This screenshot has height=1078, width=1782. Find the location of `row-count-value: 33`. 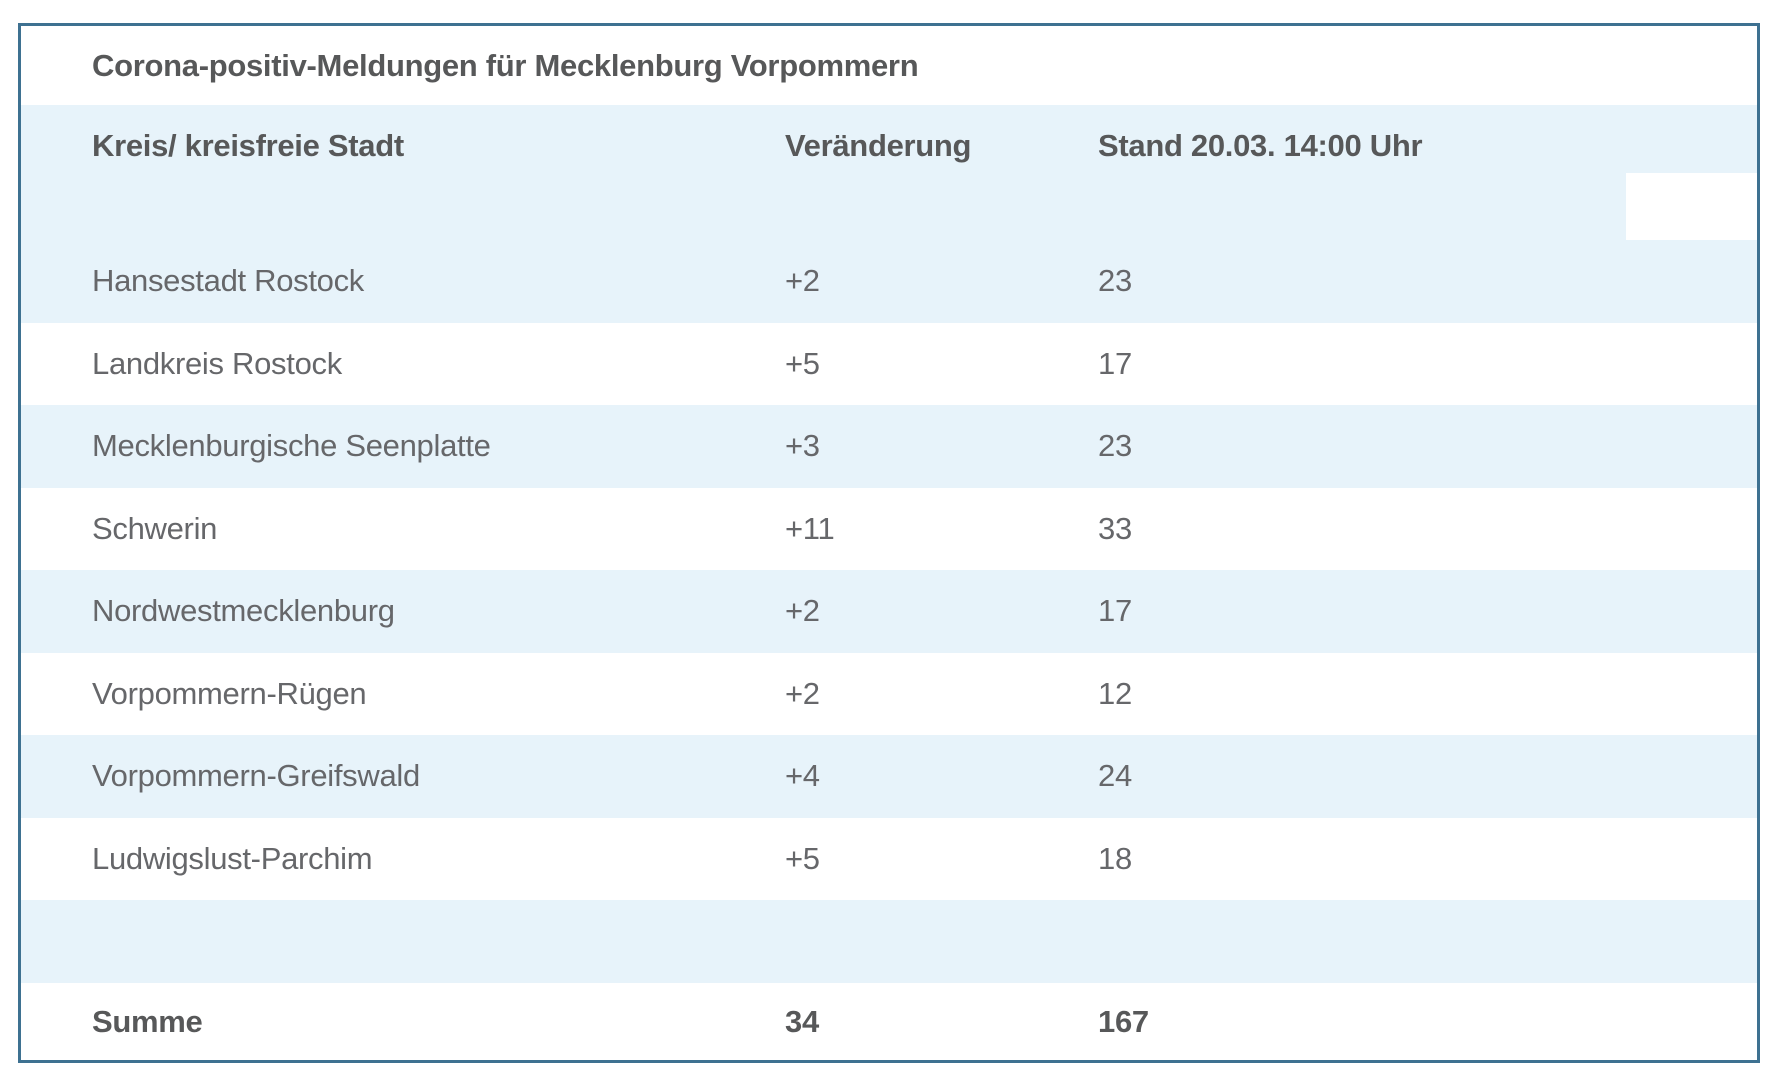

row-count-value: 33 is located at coordinates (1115, 528).